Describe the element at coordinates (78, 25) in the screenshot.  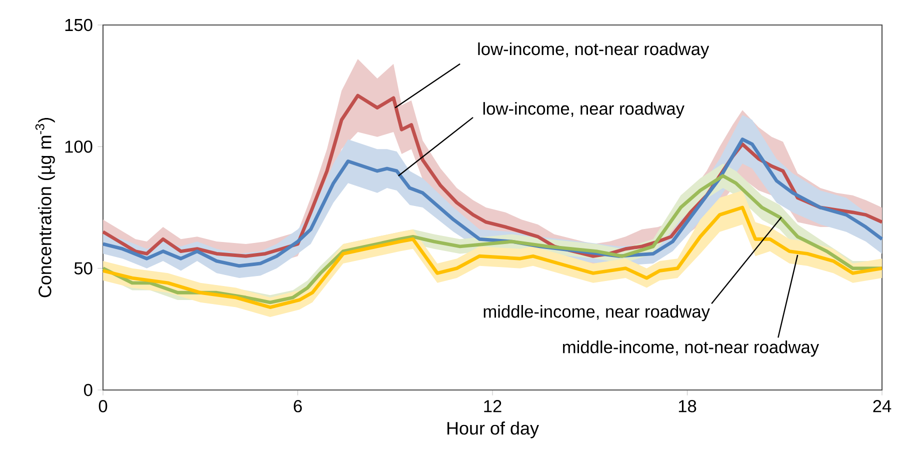
I see `y-tick-label: 150` at that location.